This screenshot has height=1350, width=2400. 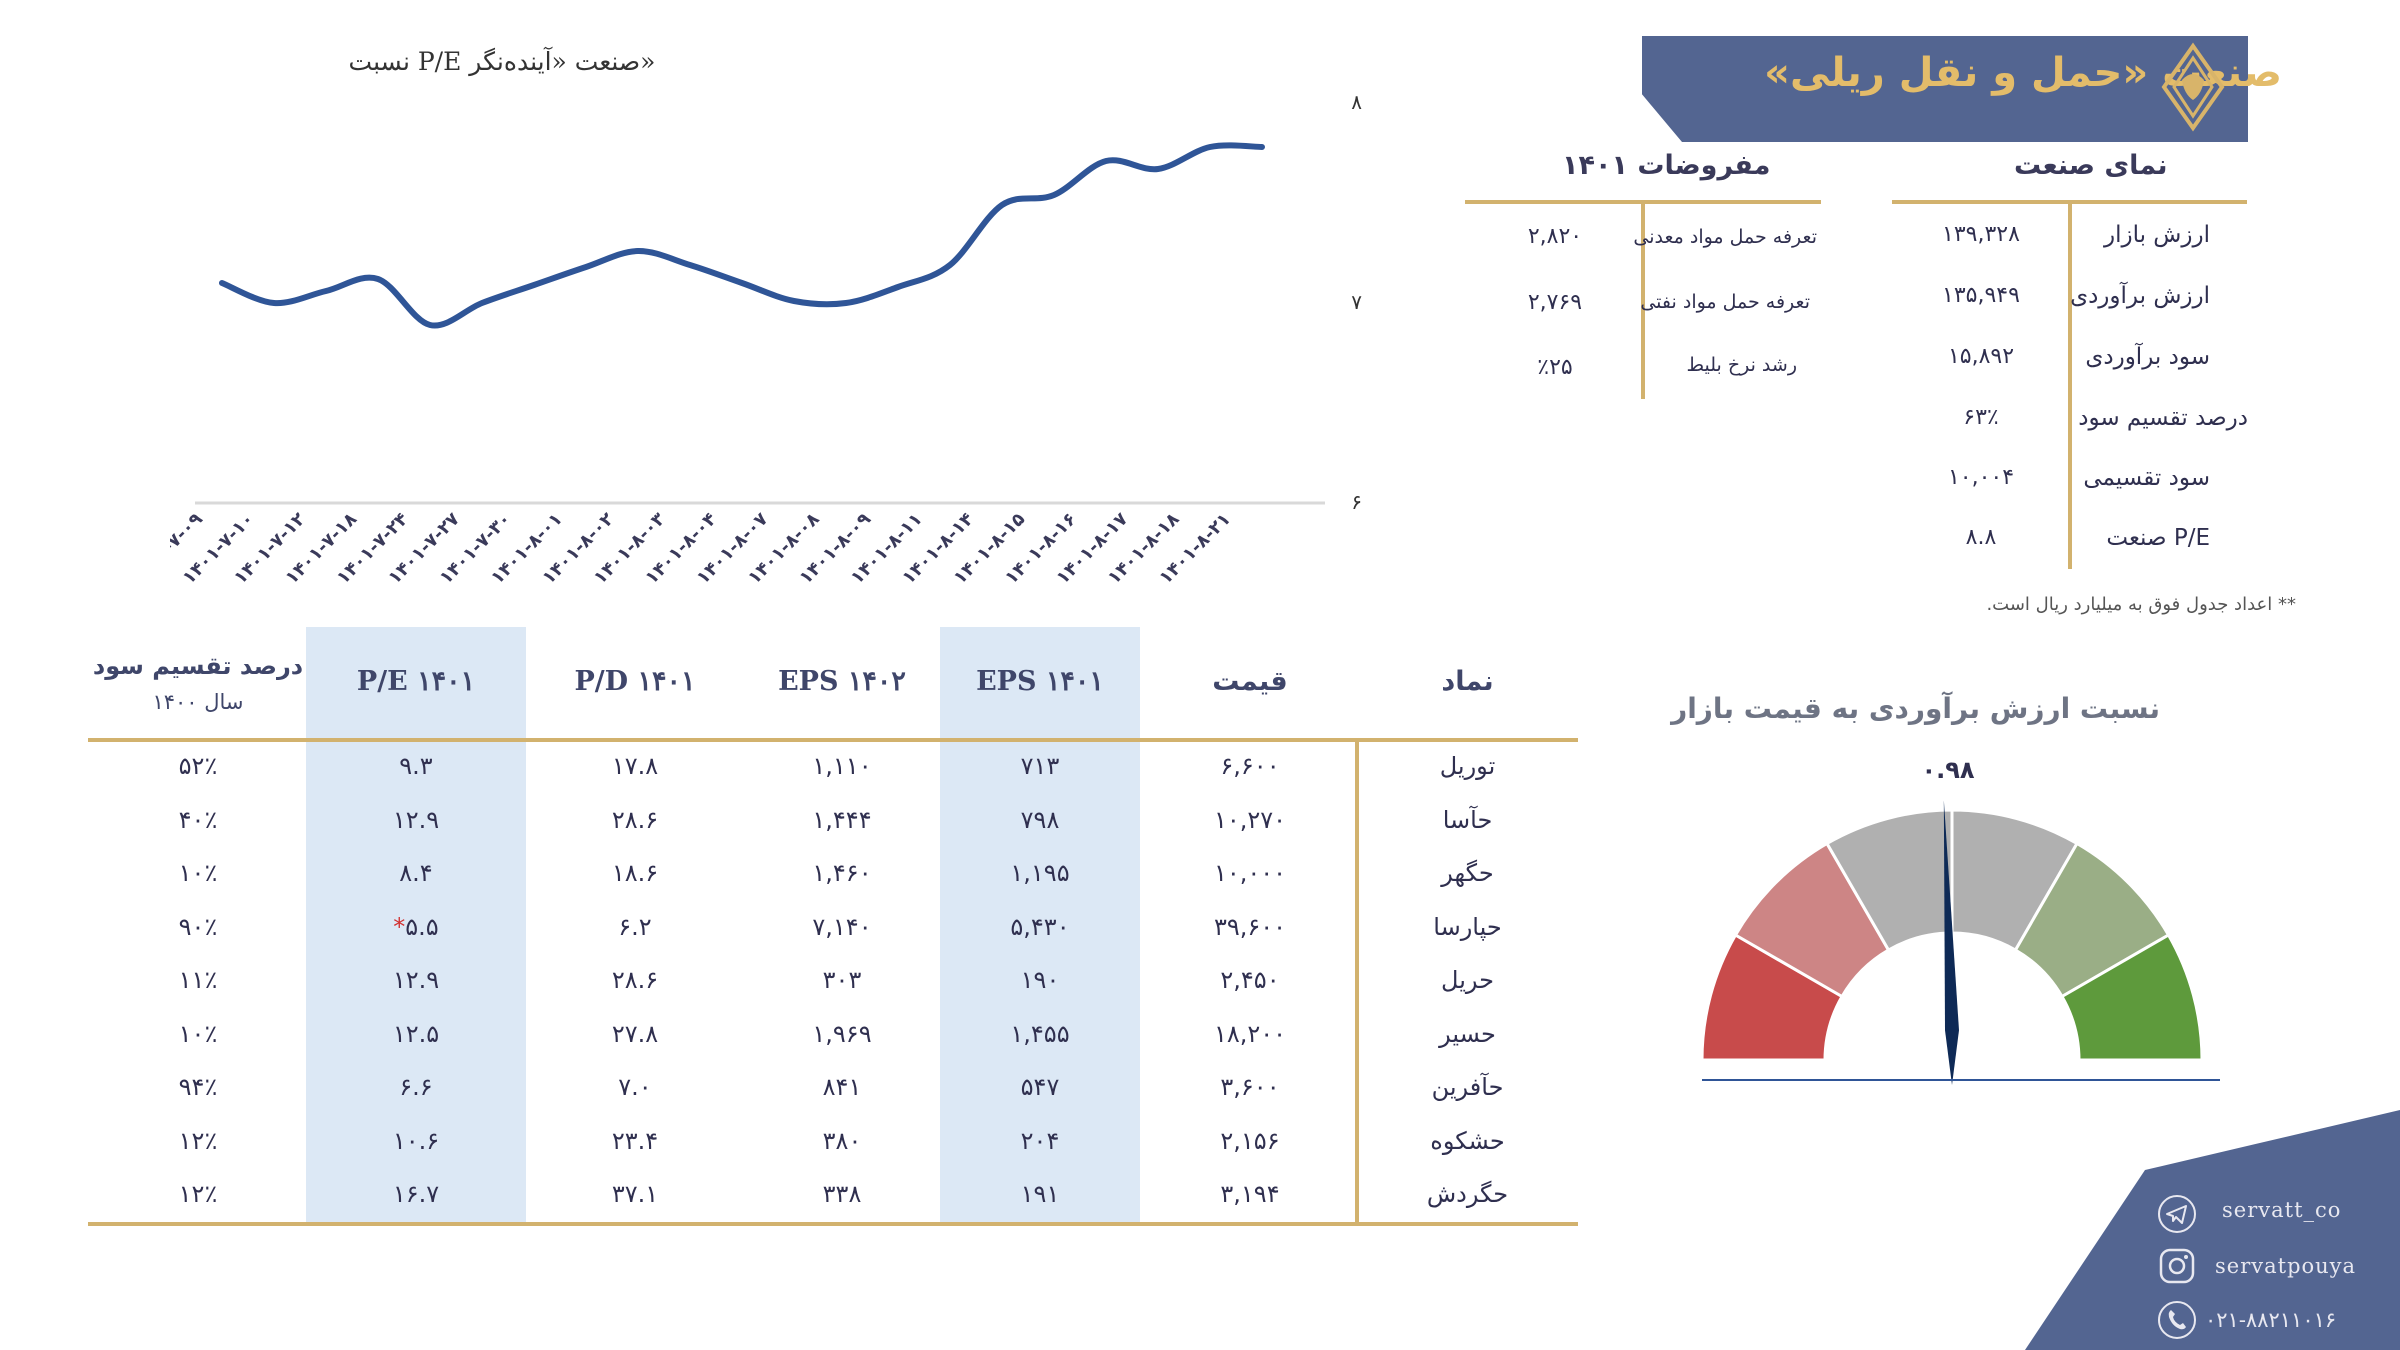 What do you see at coordinates (842, 980) in the screenshot?
I see `cell-eps1402: ۳۰۳` at bounding box center [842, 980].